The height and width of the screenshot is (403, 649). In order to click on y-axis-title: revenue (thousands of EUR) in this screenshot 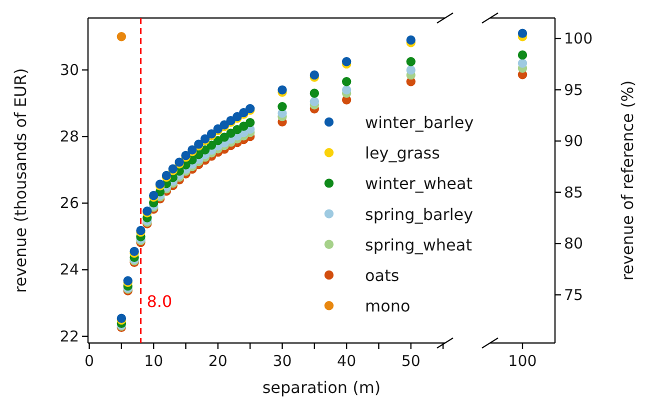, I will do `click(20, 180)`.